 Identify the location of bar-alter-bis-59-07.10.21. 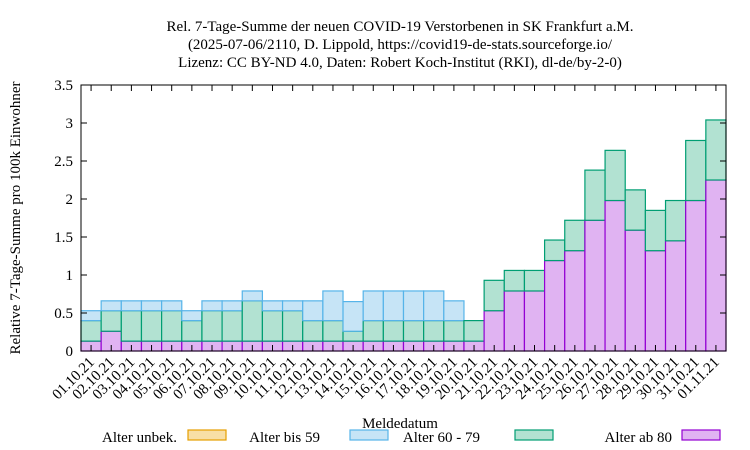
(212, 306).